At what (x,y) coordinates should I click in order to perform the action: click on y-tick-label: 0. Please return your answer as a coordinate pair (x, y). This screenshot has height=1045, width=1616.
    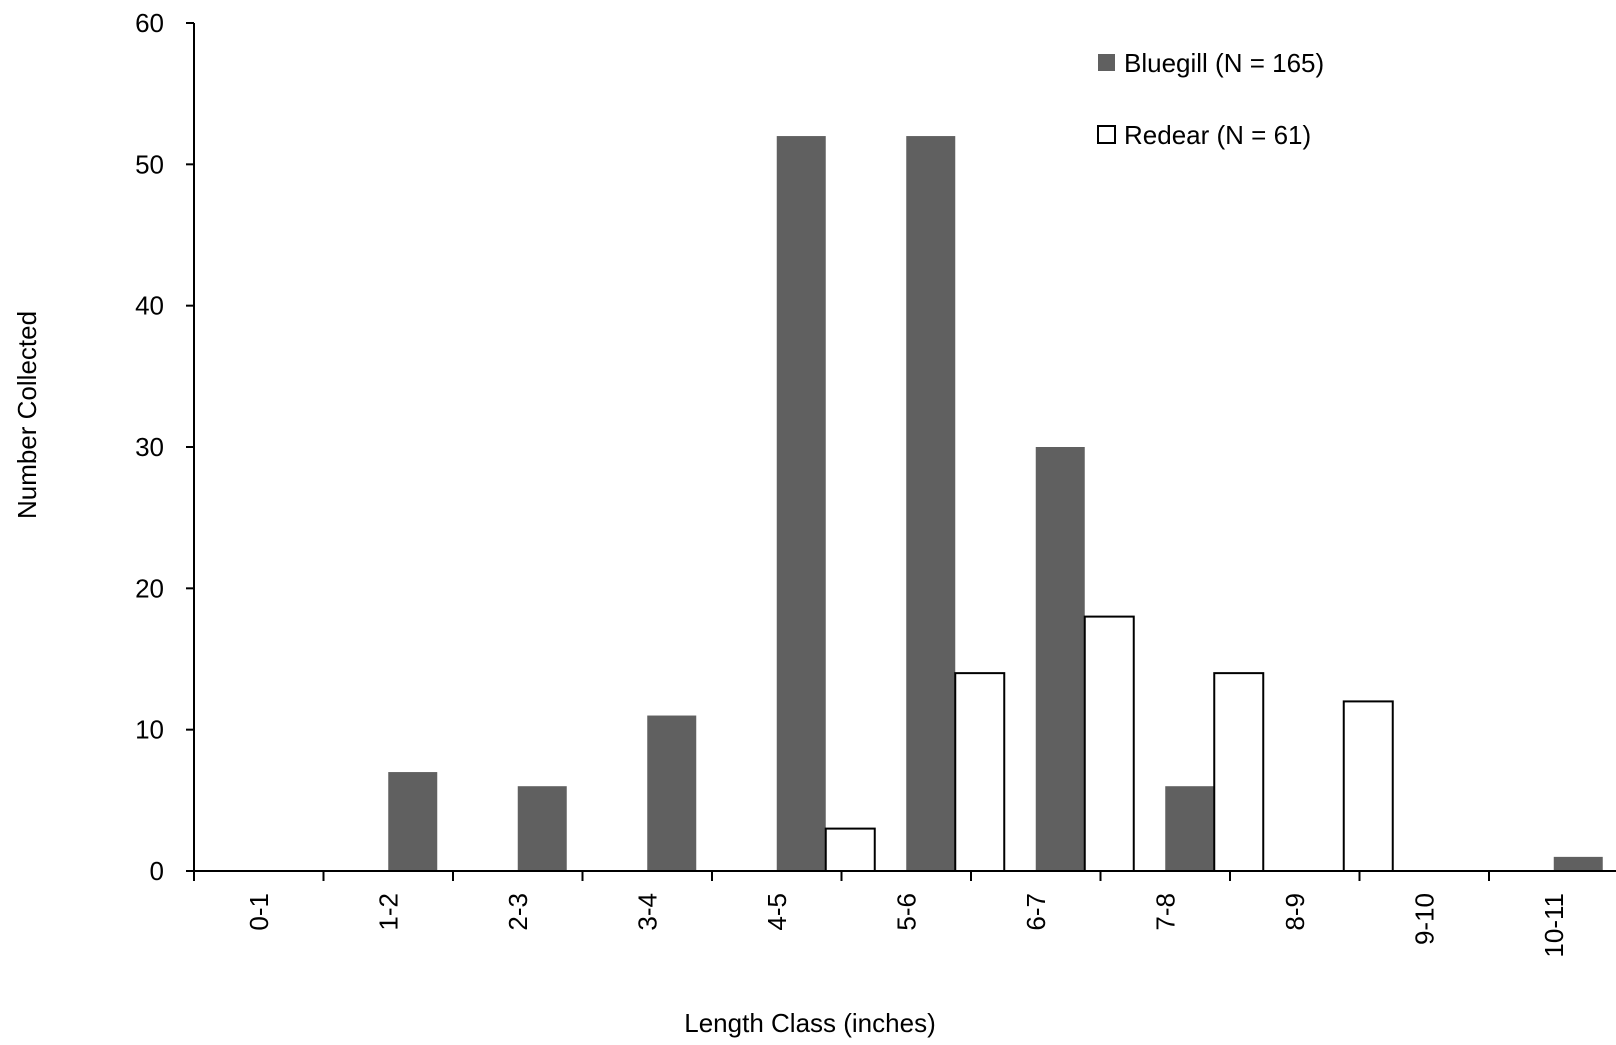
    Looking at the image, I should click on (157, 871).